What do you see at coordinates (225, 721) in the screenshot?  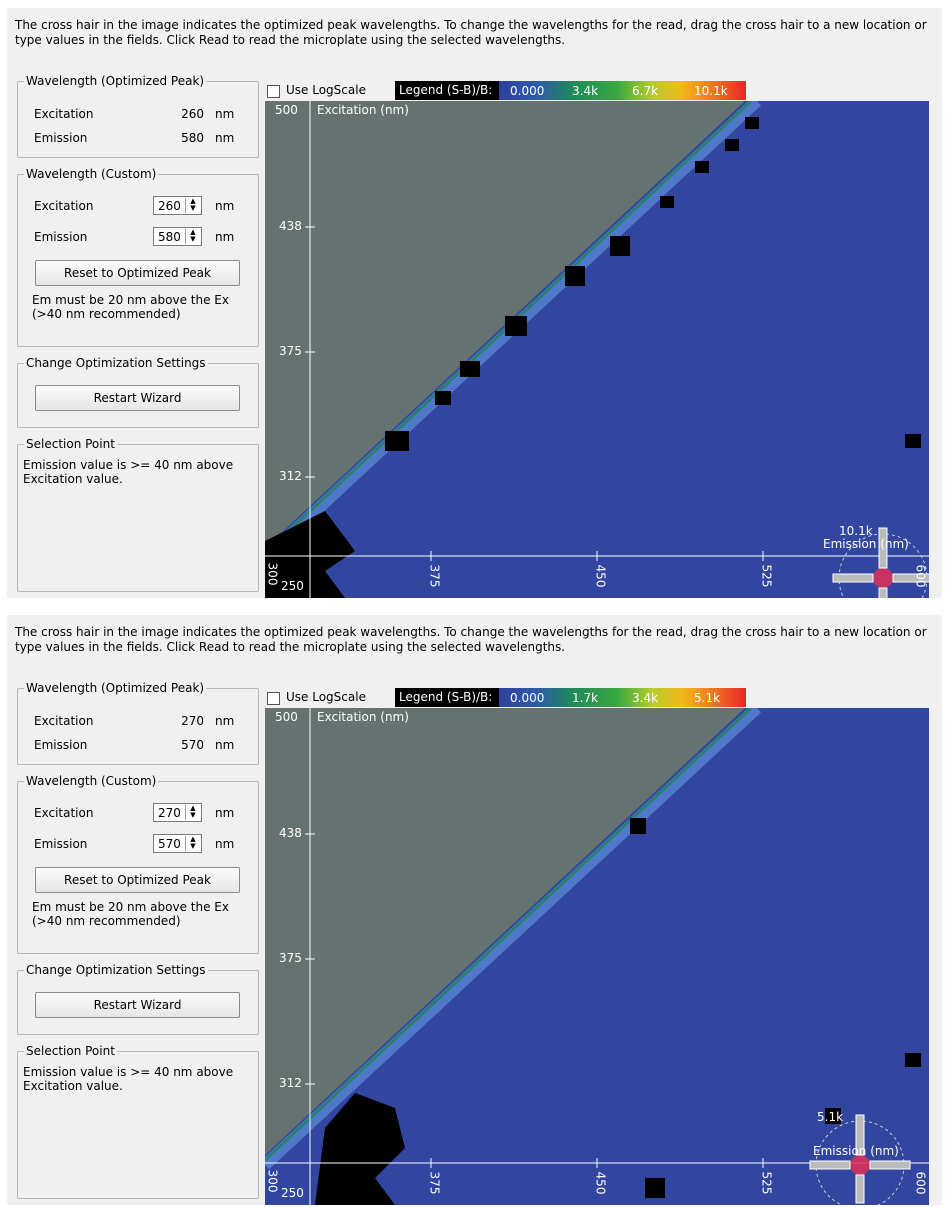 I see `optimized-excitation-unit: nm` at bounding box center [225, 721].